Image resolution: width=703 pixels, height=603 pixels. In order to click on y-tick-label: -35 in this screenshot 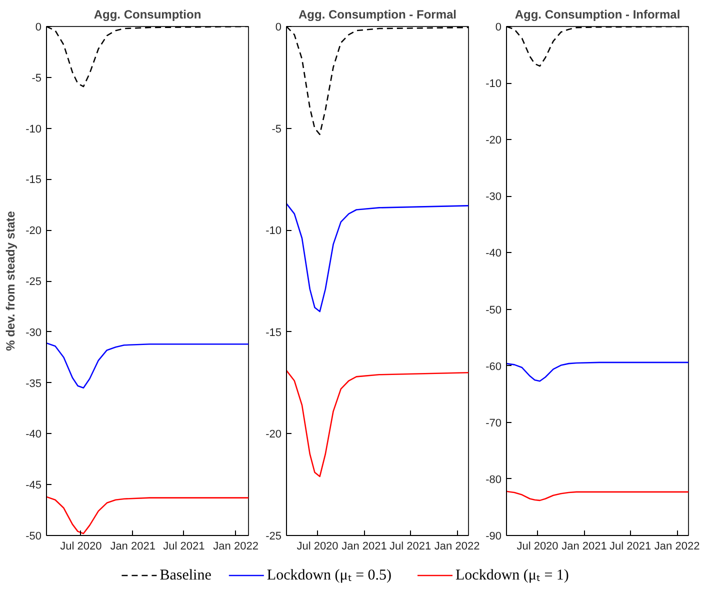, I will do `click(34, 384)`.